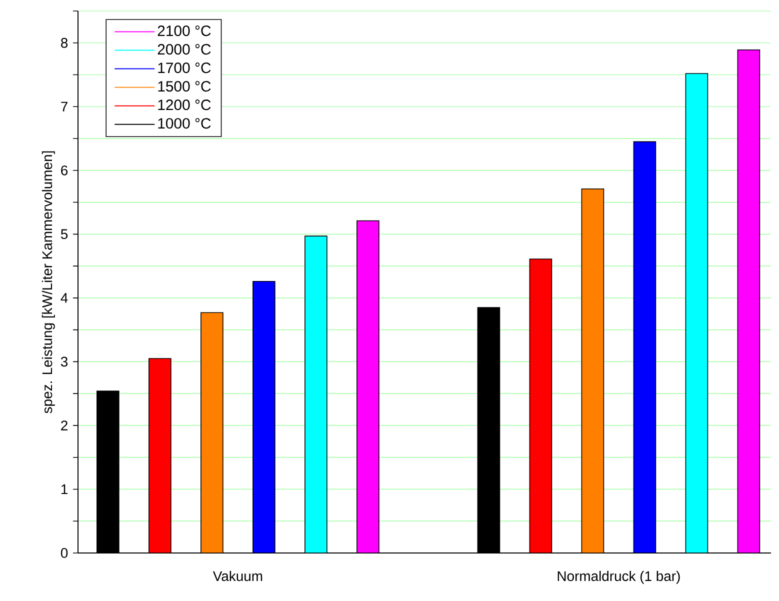 This screenshot has height=601, width=779. Describe the element at coordinates (64, 298) in the screenshot. I see `y-tick-label: 4` at that location.